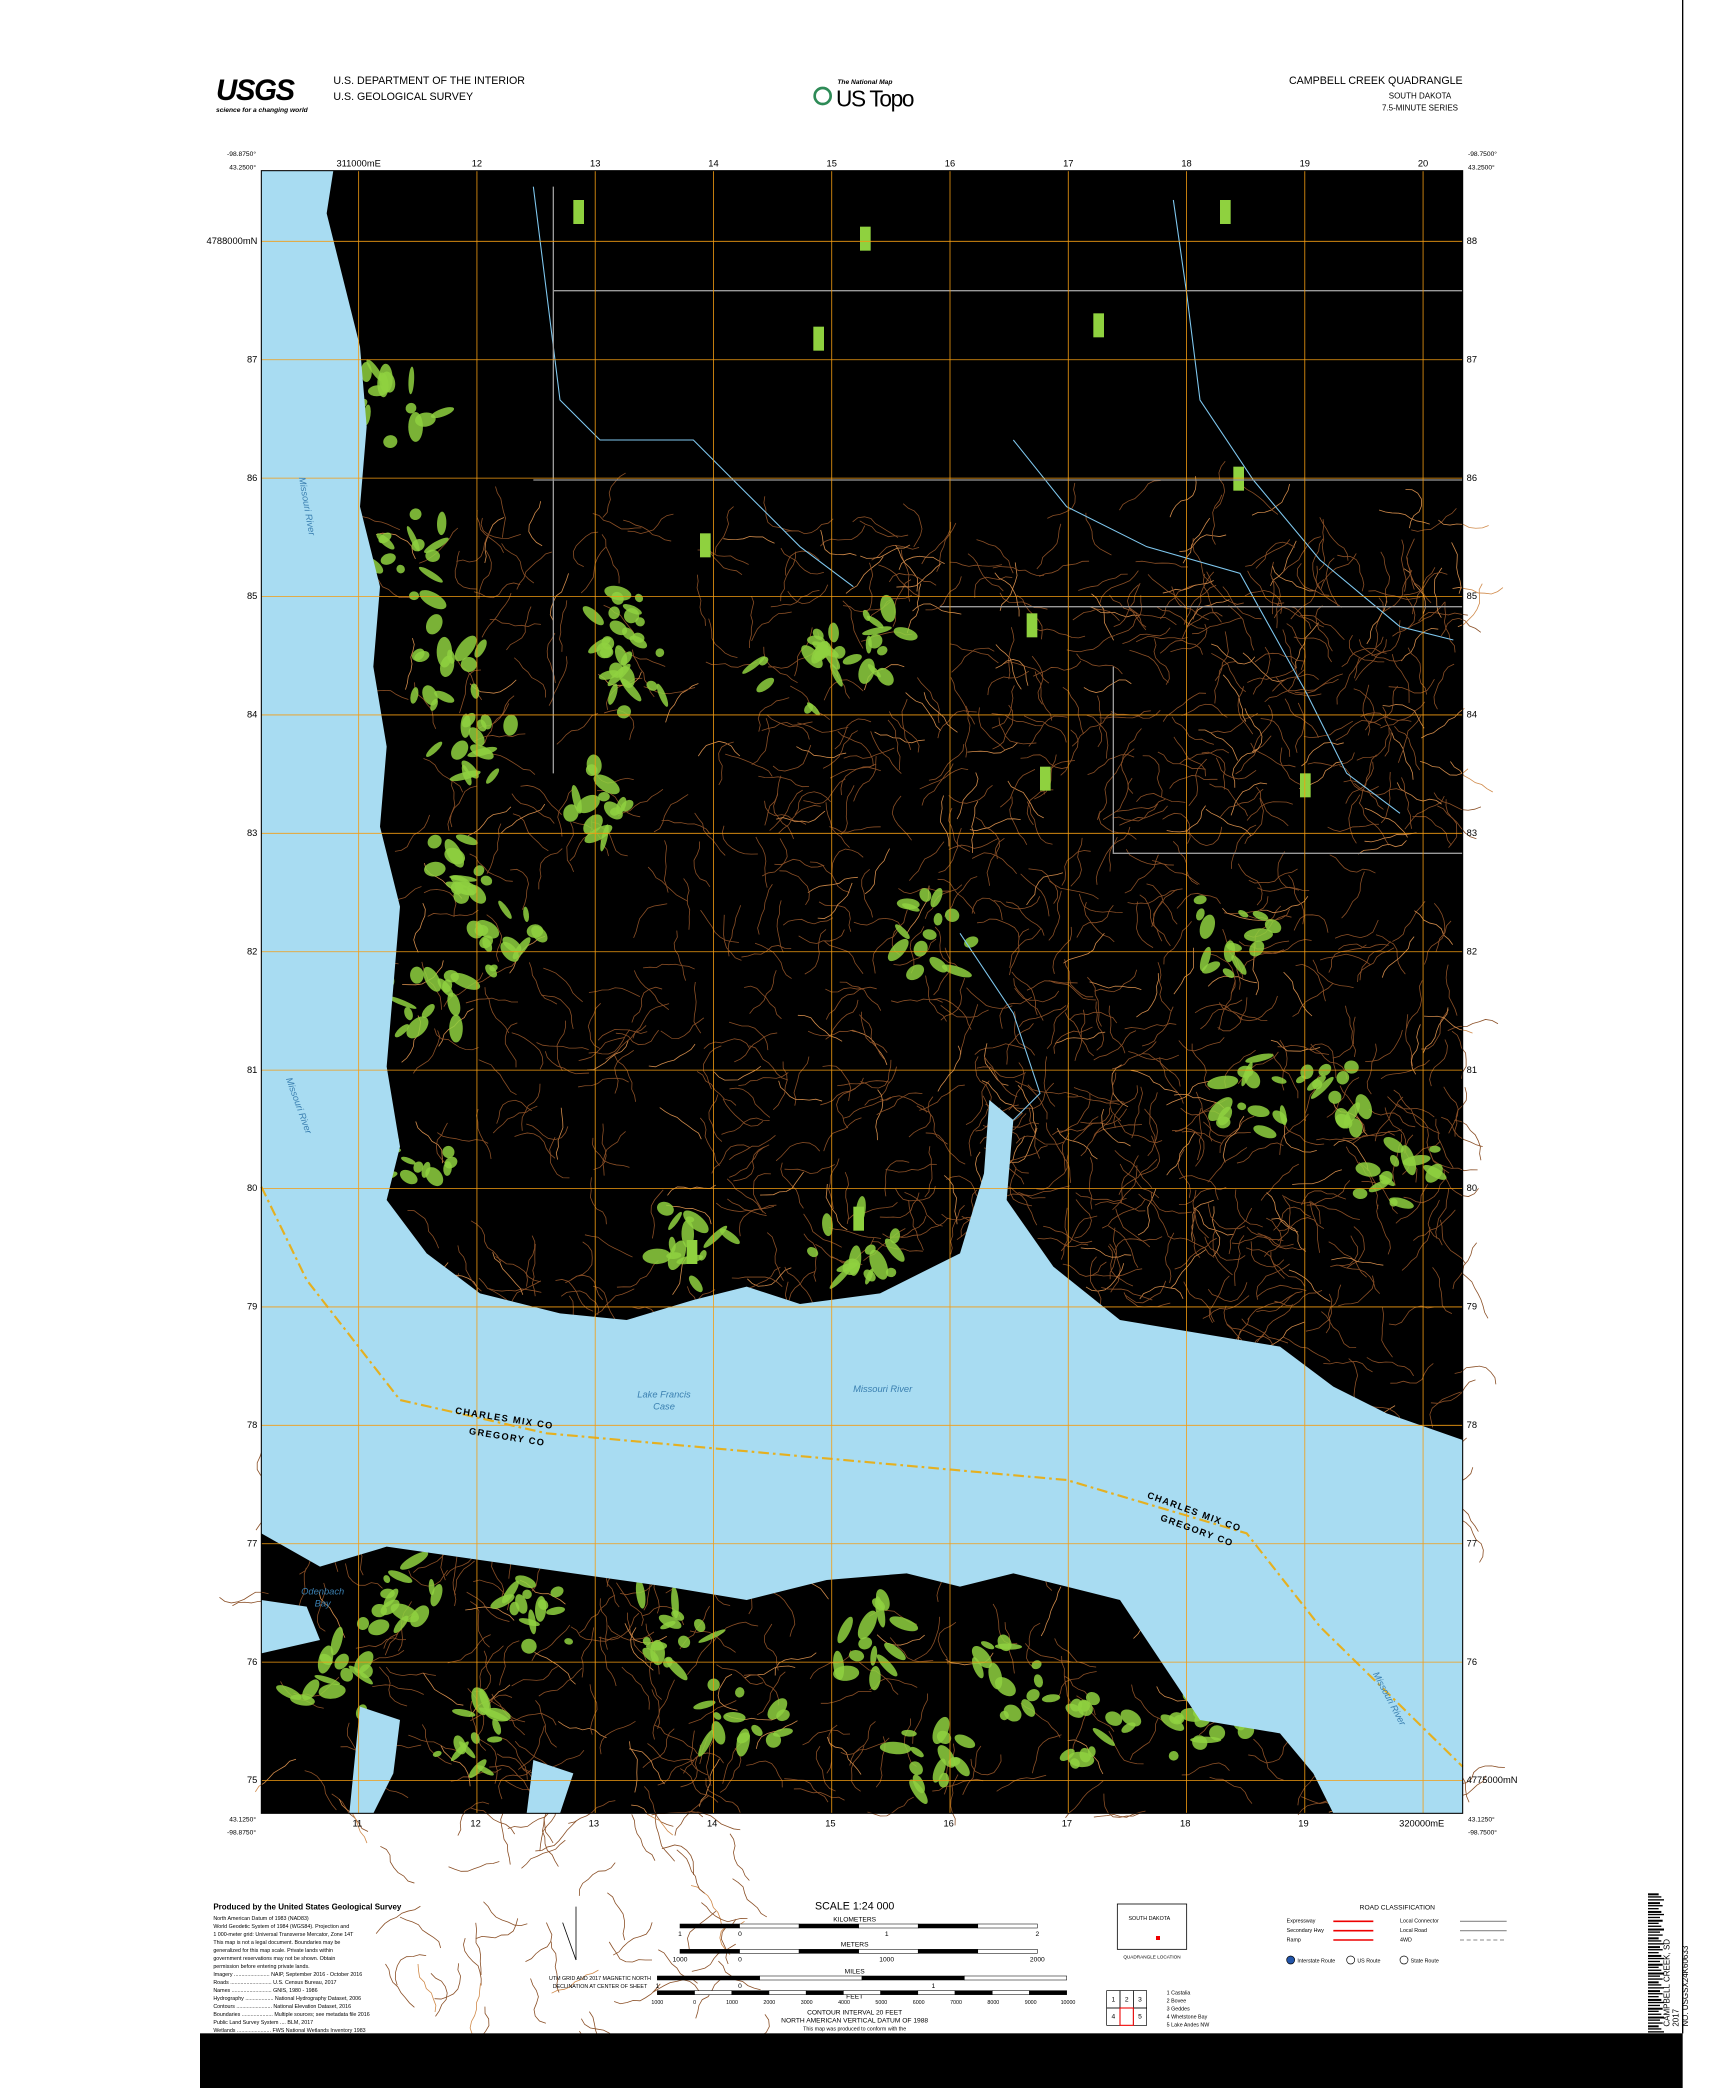 Image resolution: width=1728 pixels, height=2088 pixels. What do you see at coordinates (1305, 164) in the screenshot?
I see `easting-label: 19` at bounding box center [1305, 164].